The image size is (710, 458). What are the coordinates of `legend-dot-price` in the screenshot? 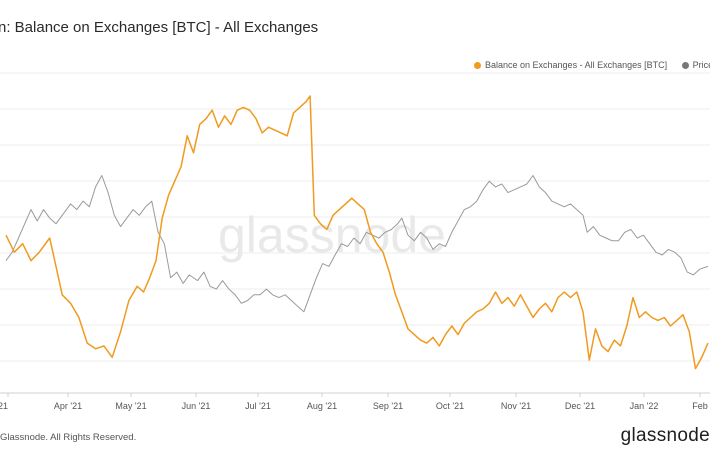 It's located at (685, 65).